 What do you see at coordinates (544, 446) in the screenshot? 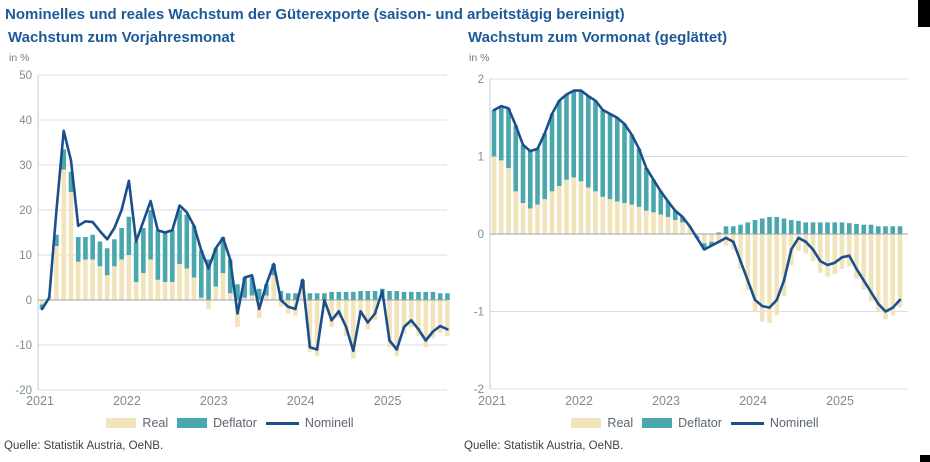
I see `source-note-right: Quelle: Statistik Austria, OeNB.` at bounding box center [544, 446].